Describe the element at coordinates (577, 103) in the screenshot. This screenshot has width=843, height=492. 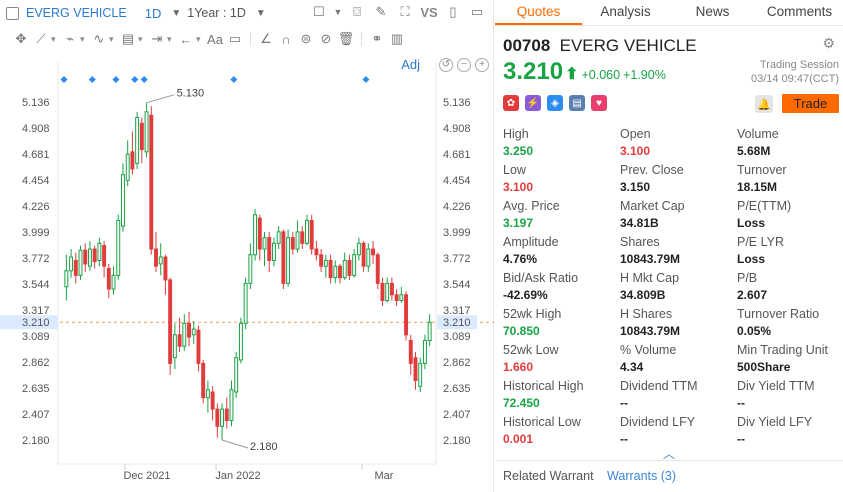
I see `notes-icon: ▤` at that location.